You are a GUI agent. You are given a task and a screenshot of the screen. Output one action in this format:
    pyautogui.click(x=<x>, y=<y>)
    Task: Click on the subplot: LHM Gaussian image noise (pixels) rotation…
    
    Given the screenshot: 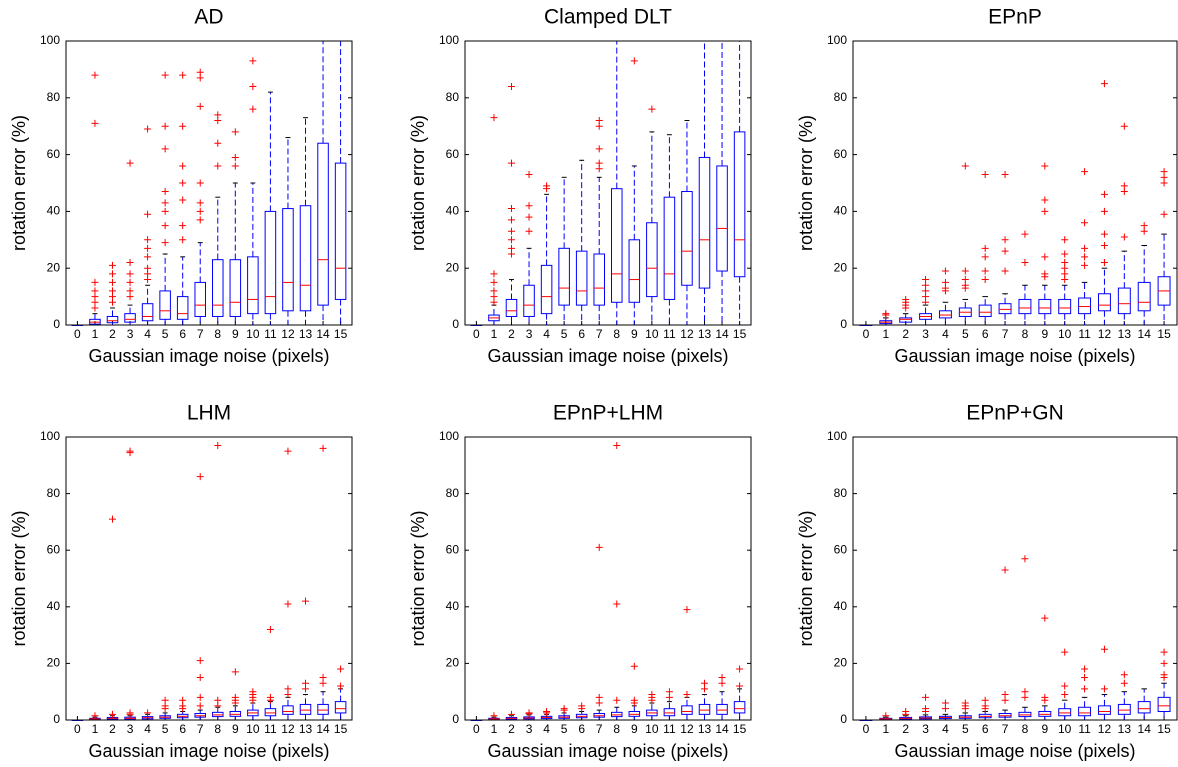 What is the action you would take?
    pyautogui.click(x=181, y=581)
    